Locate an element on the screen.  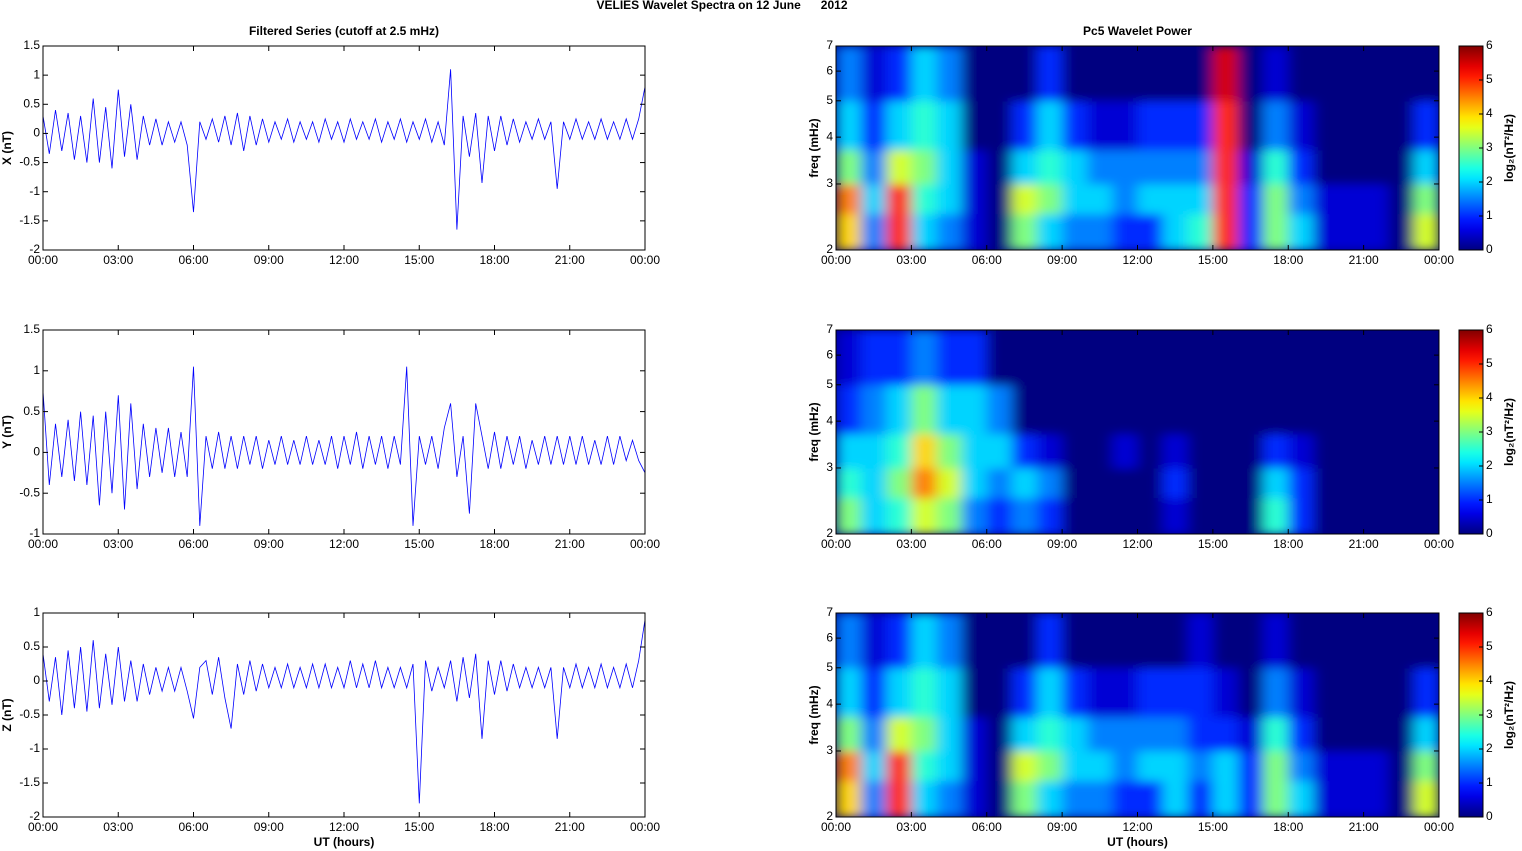
x-tick-label: 21:00 is located at coordinates (570, 544).